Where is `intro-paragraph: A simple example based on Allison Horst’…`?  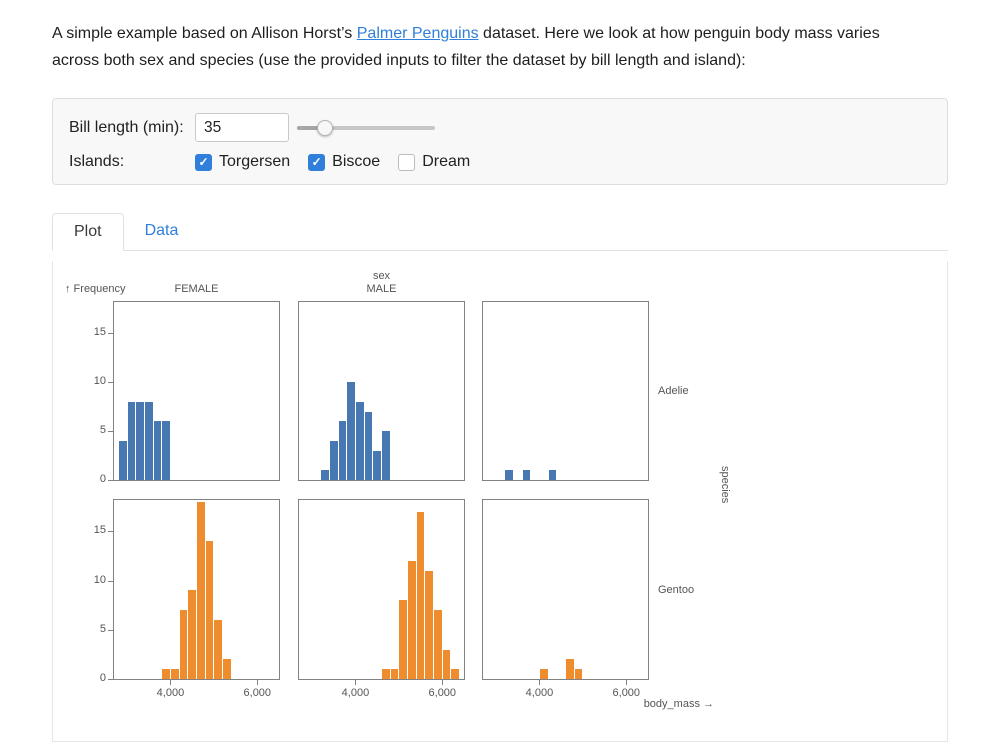 intro-paragraph: A simple example based on Allison Horst’… is located at coordinates (482, 47).